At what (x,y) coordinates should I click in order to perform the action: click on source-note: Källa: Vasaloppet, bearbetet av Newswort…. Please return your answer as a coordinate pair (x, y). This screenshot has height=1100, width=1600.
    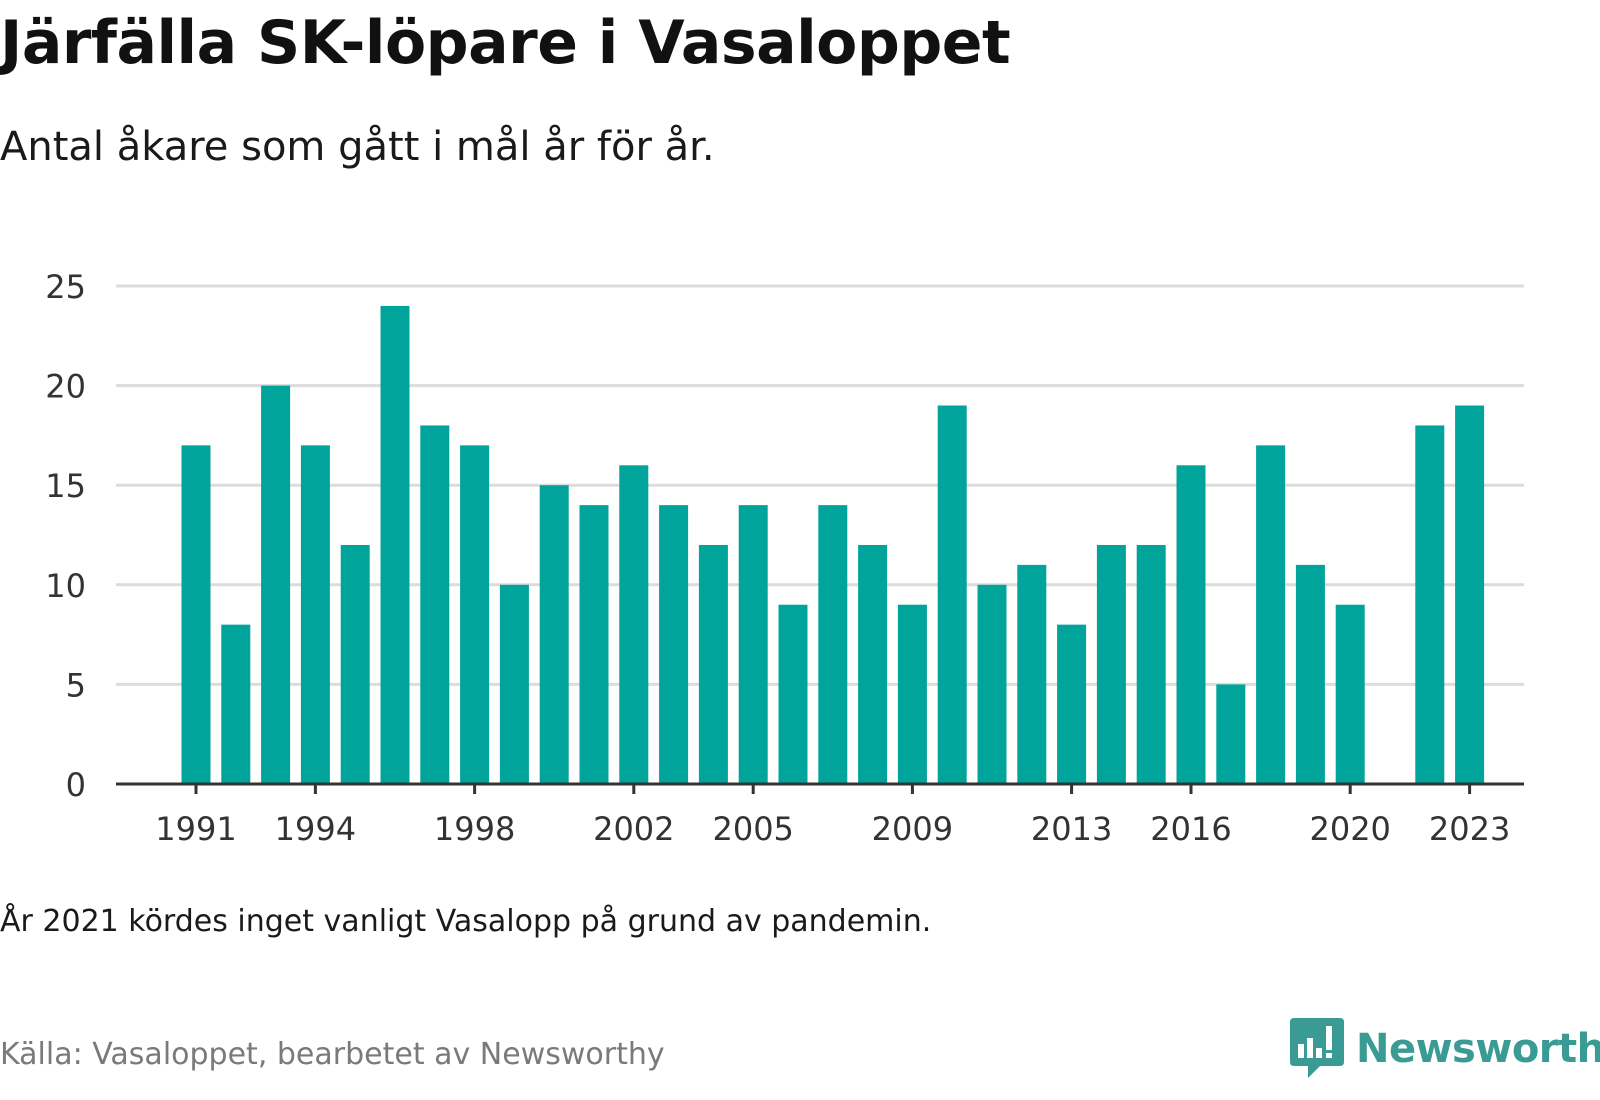
    Looking at the image, I should click on (332, 1054).